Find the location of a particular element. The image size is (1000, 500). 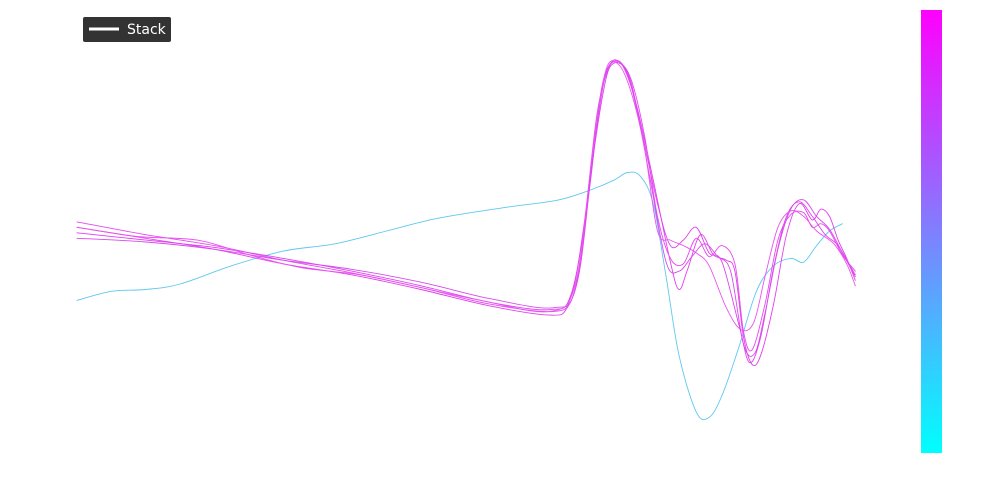

legend-label: Stack is located at coordinates (147, 30).